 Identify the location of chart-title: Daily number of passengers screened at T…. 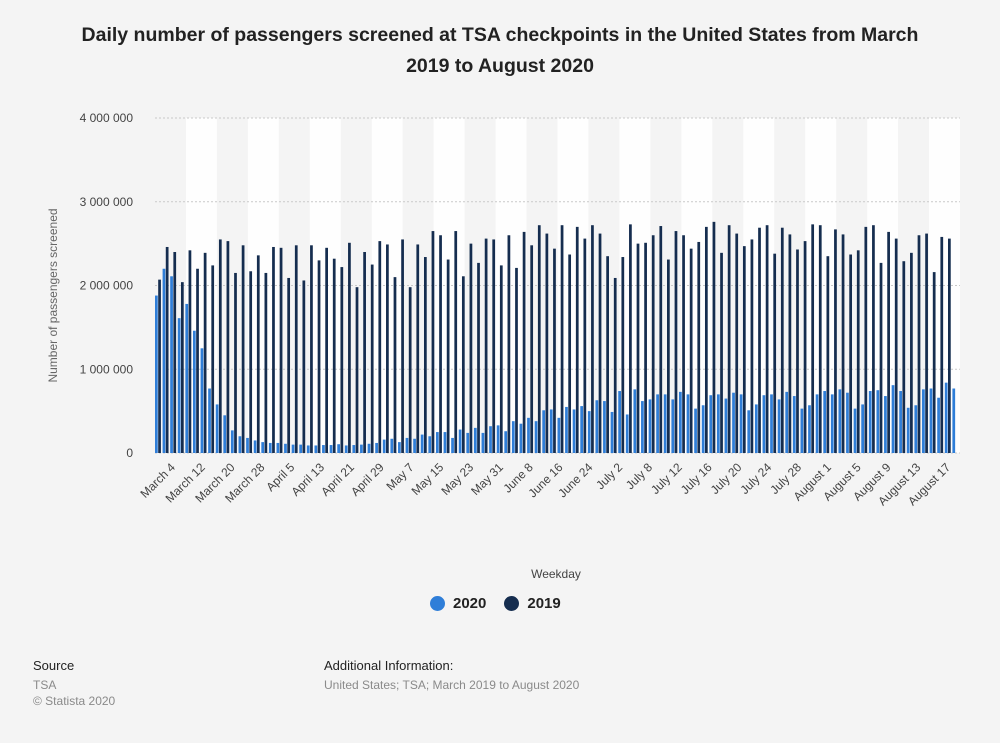
(500, 50).